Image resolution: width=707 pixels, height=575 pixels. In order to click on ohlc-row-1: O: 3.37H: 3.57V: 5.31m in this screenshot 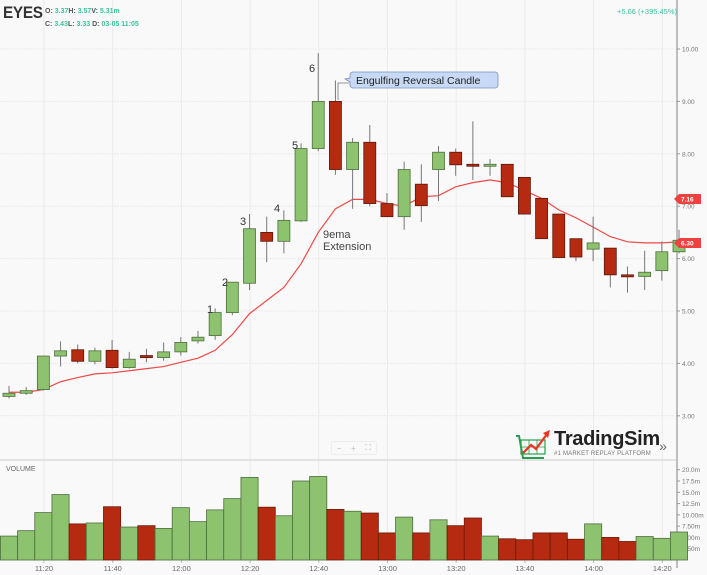, I will do `click(82, 11)`.